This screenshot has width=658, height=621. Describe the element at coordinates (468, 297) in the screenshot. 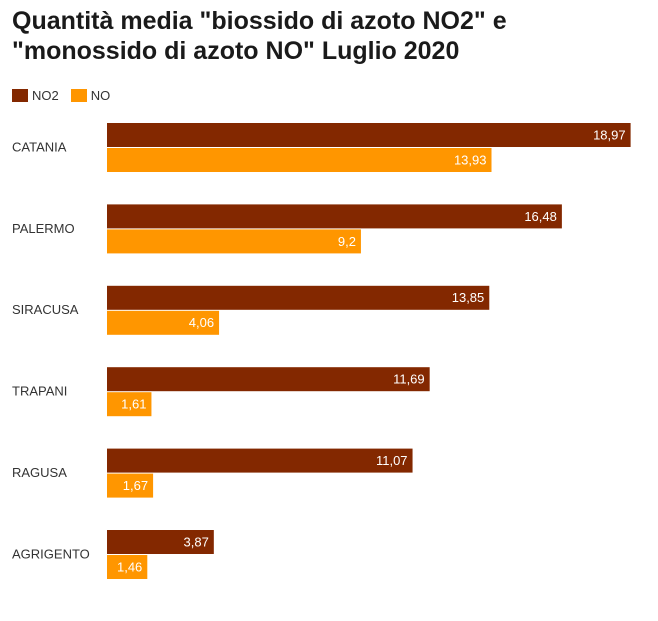

I see `value-label-no2: 13,85` at that location.